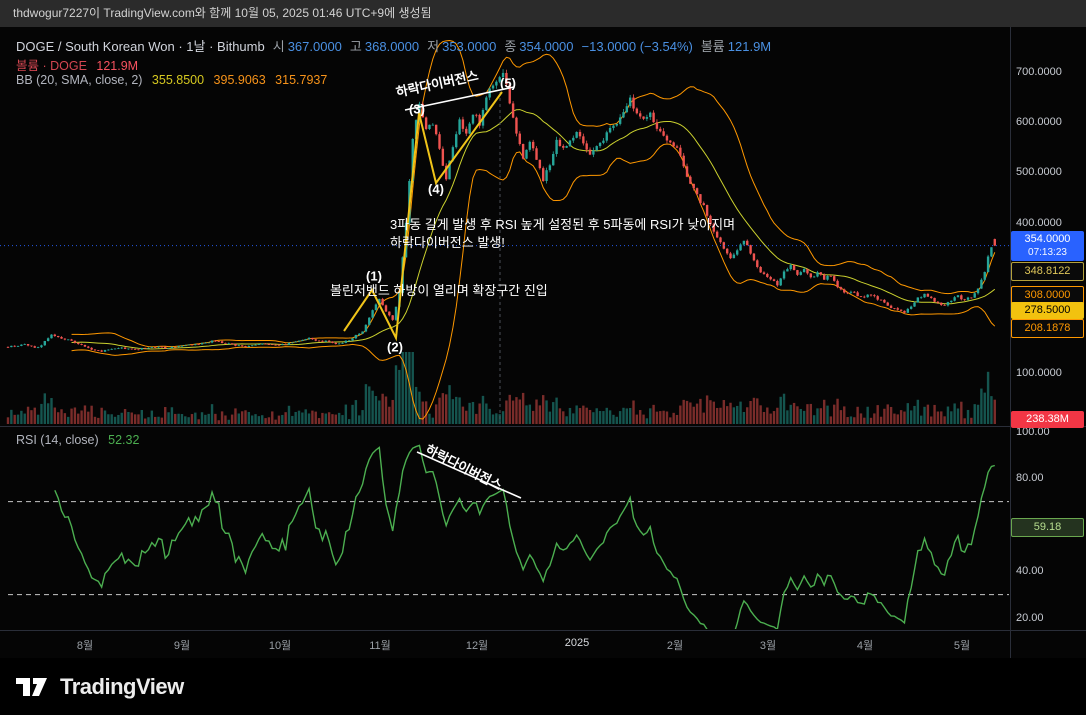  Describe the element at coordinates (469, 475) in the screenshot. I see `divergence-trendline-rsi` at that location.